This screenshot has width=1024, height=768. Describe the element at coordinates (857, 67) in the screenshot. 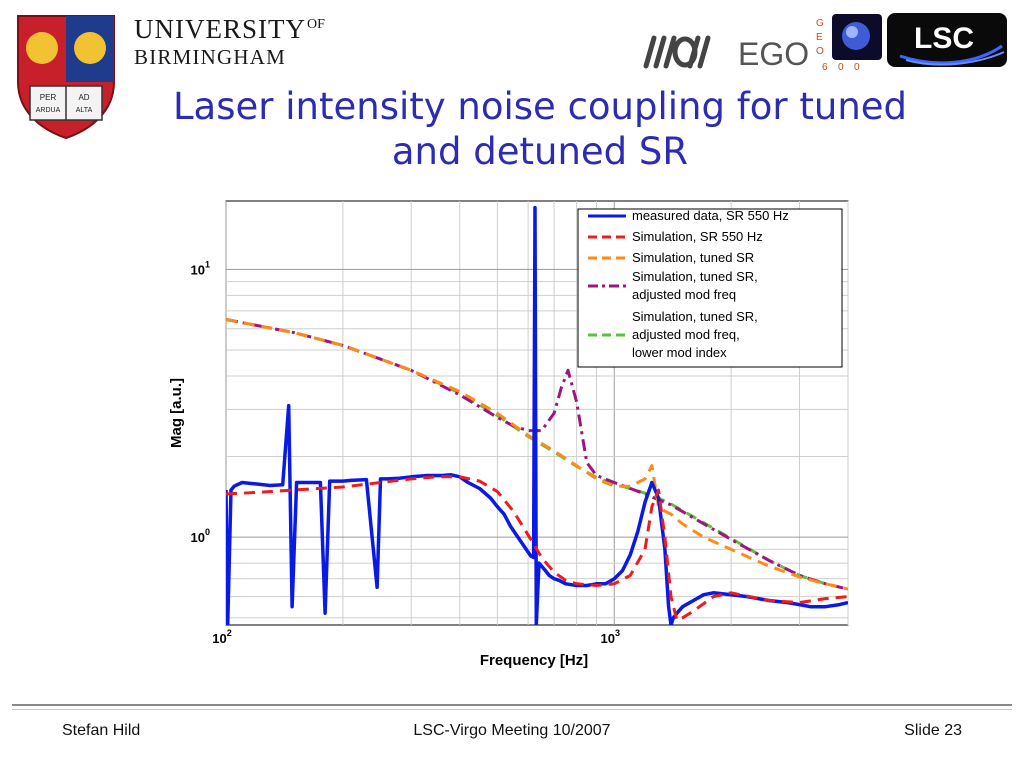

I see `geo-digit-0b: 0` at that location.